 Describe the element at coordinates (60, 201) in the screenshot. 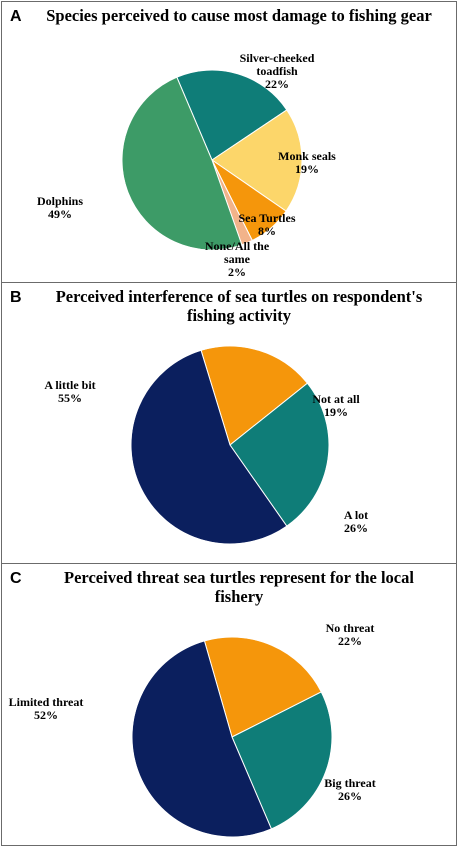

I see `slice-label-text: Dolphins` at that location.